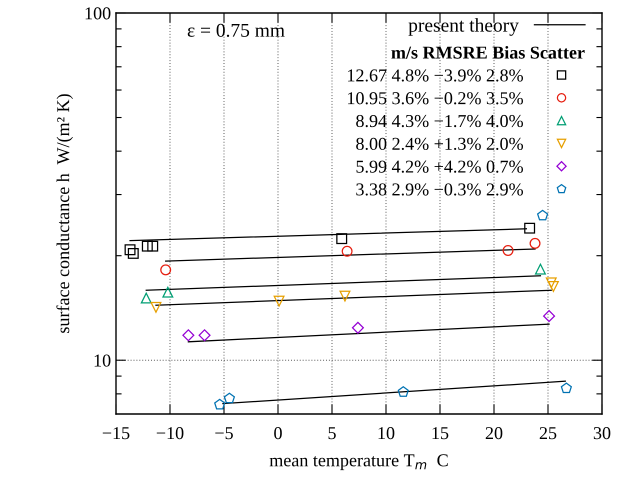 Image resolution: width=637 pixels, height=499 pixels. I want to click on legend-label: 8.00 2.4% +1.3% 2.0%, so click(439, 144).